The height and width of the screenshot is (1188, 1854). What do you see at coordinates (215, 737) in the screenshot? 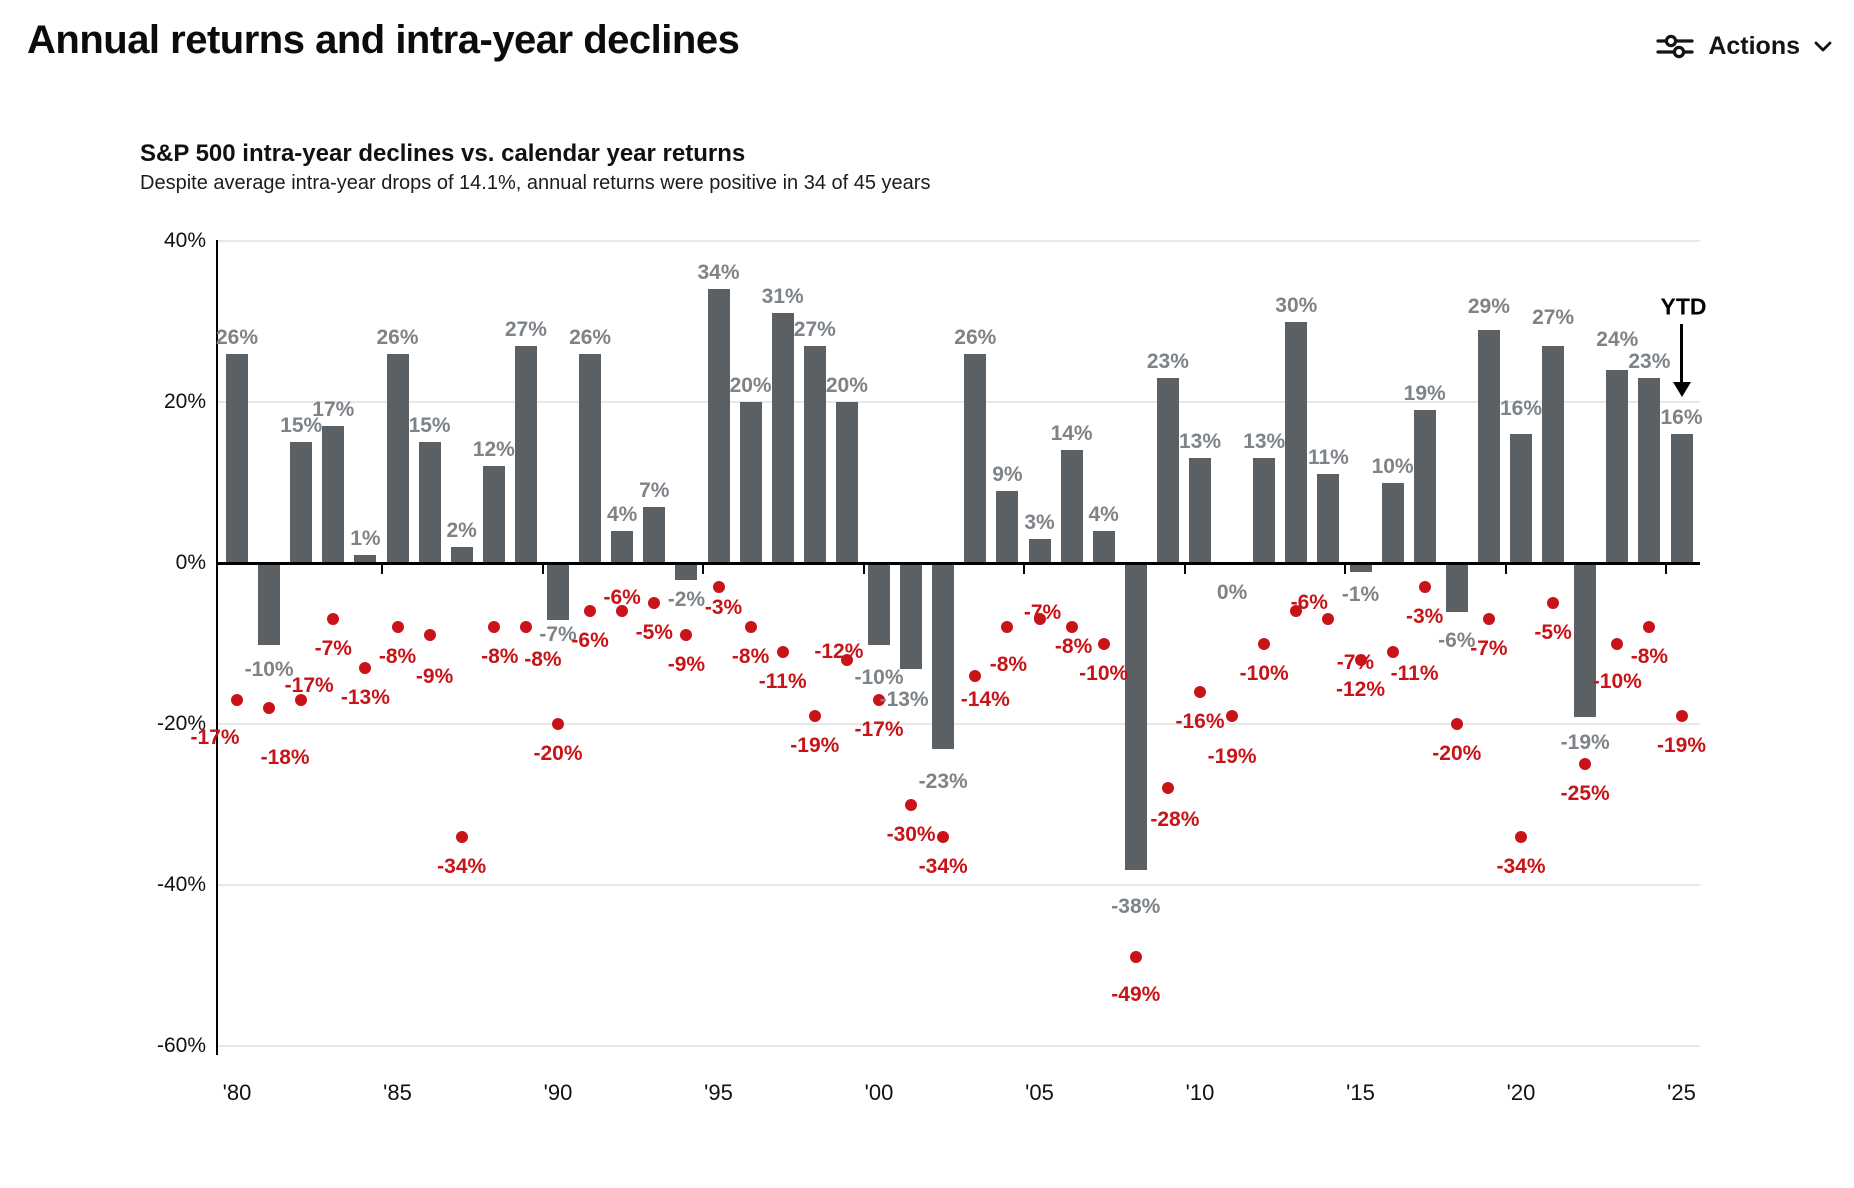
I see `decline-value-label-1980: -17%` at bounding box center [215, 737].